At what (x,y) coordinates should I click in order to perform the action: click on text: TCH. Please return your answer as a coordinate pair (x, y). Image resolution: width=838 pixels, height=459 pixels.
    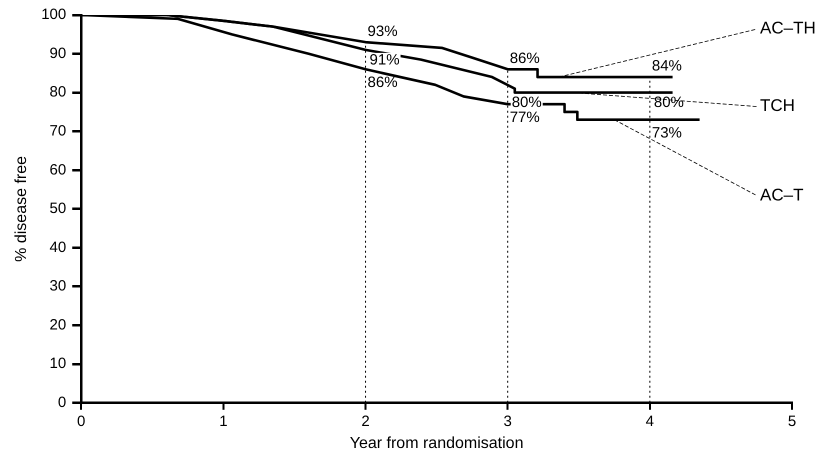
    Looking at the image, I should click on (777, 106).